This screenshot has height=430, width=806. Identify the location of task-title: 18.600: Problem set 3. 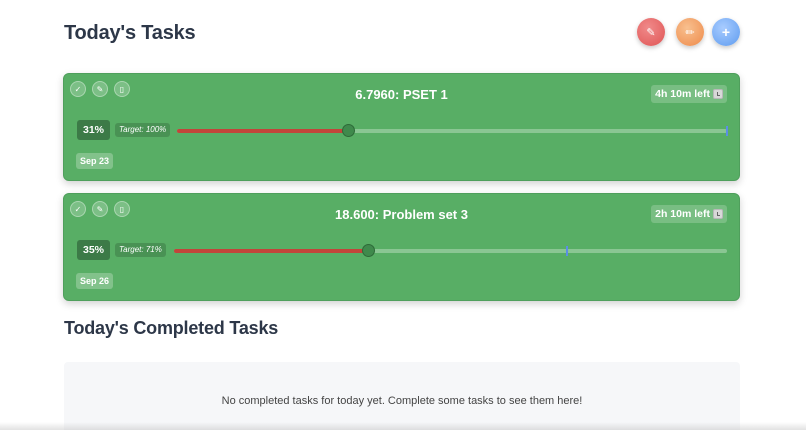
(401, 214).